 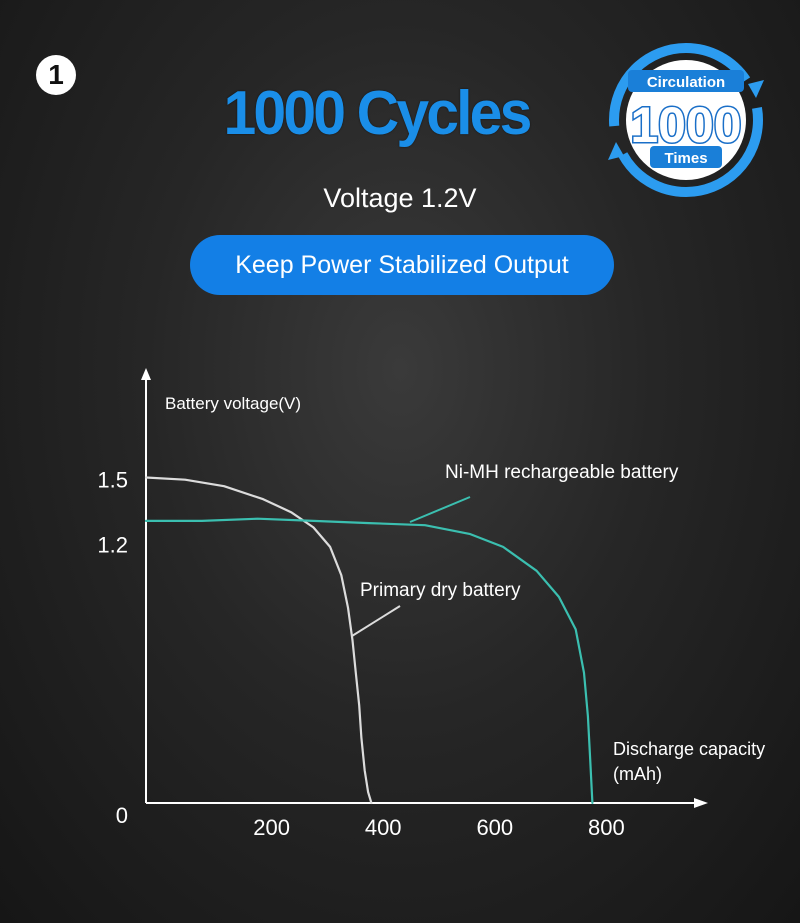 What do you see at coordinates (685, 125) in the screenshot?
I see `seal-number: 1000` at bounding box center [685, 125].